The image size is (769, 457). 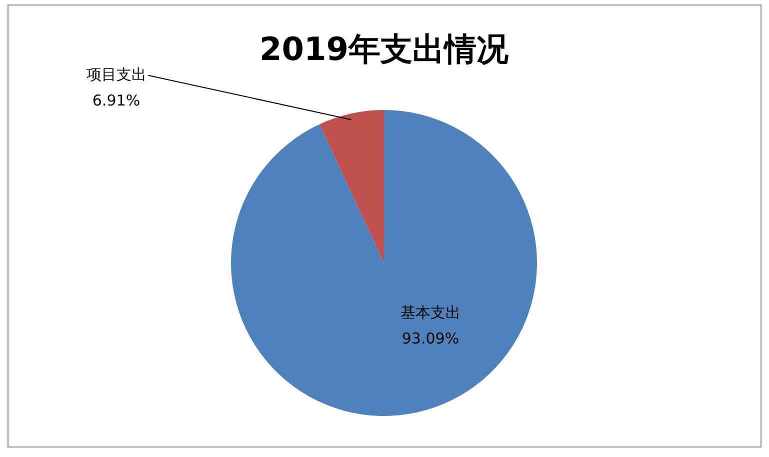 What do you see at coordinates (384, 49) in the screenshot?
I see `chart-title: 2019年支出情况` at bounding box center [384, 49].